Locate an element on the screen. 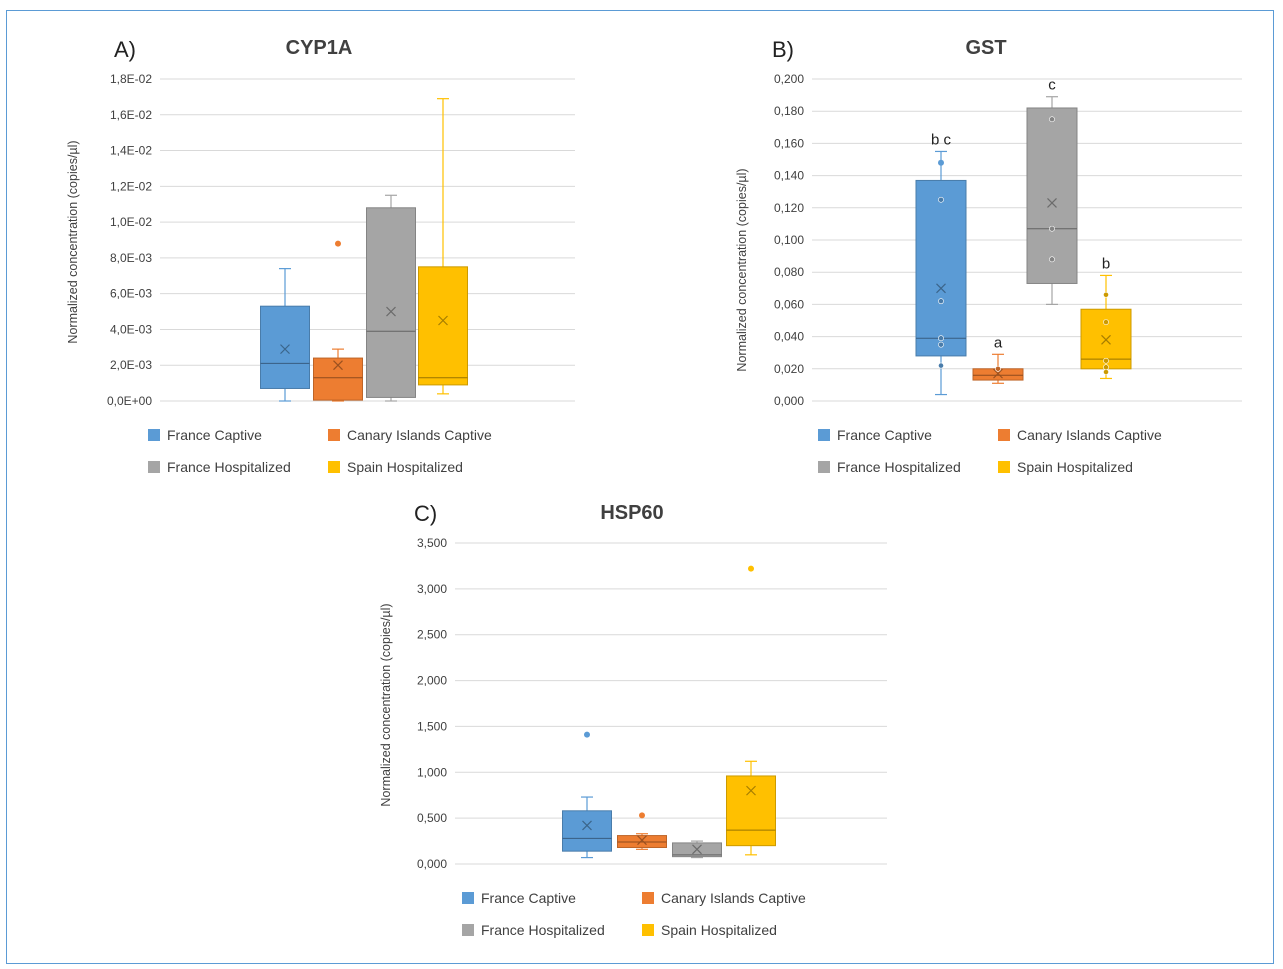 The image size is (1283, 969). chart-title: GST is located at coordinates (985, 48).